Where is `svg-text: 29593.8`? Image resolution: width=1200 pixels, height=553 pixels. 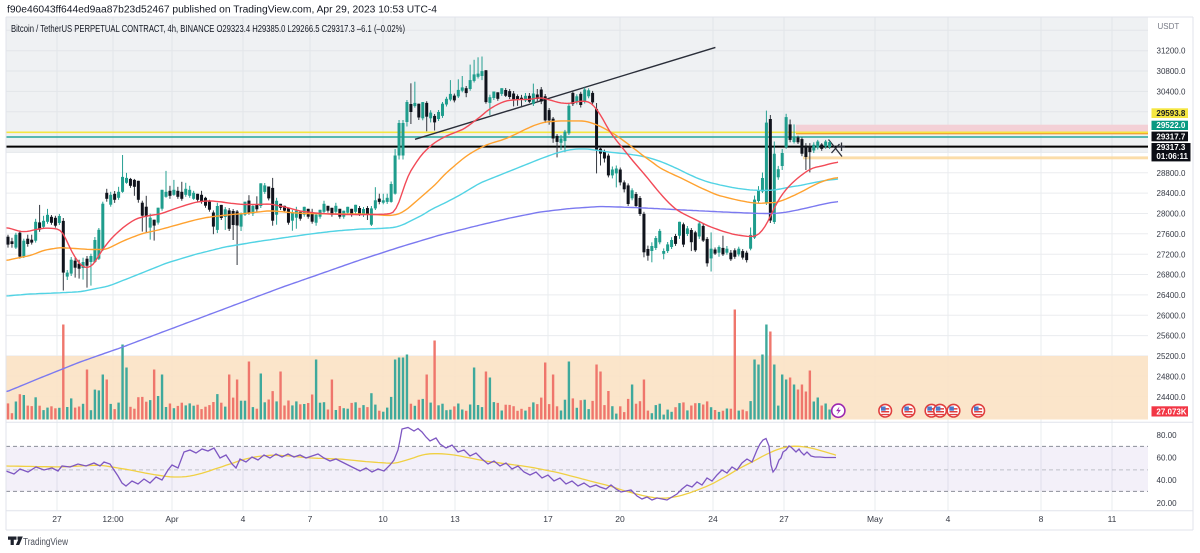
svg-text: 29593.8 is located at coordinates (1170, 113).